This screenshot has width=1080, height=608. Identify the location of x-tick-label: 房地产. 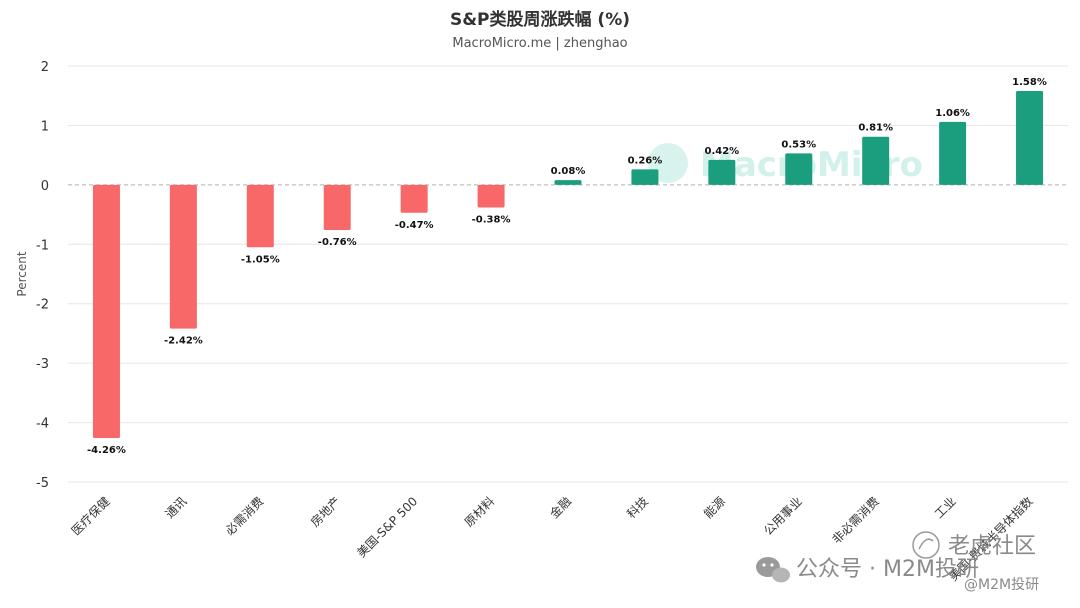
(325, 512).